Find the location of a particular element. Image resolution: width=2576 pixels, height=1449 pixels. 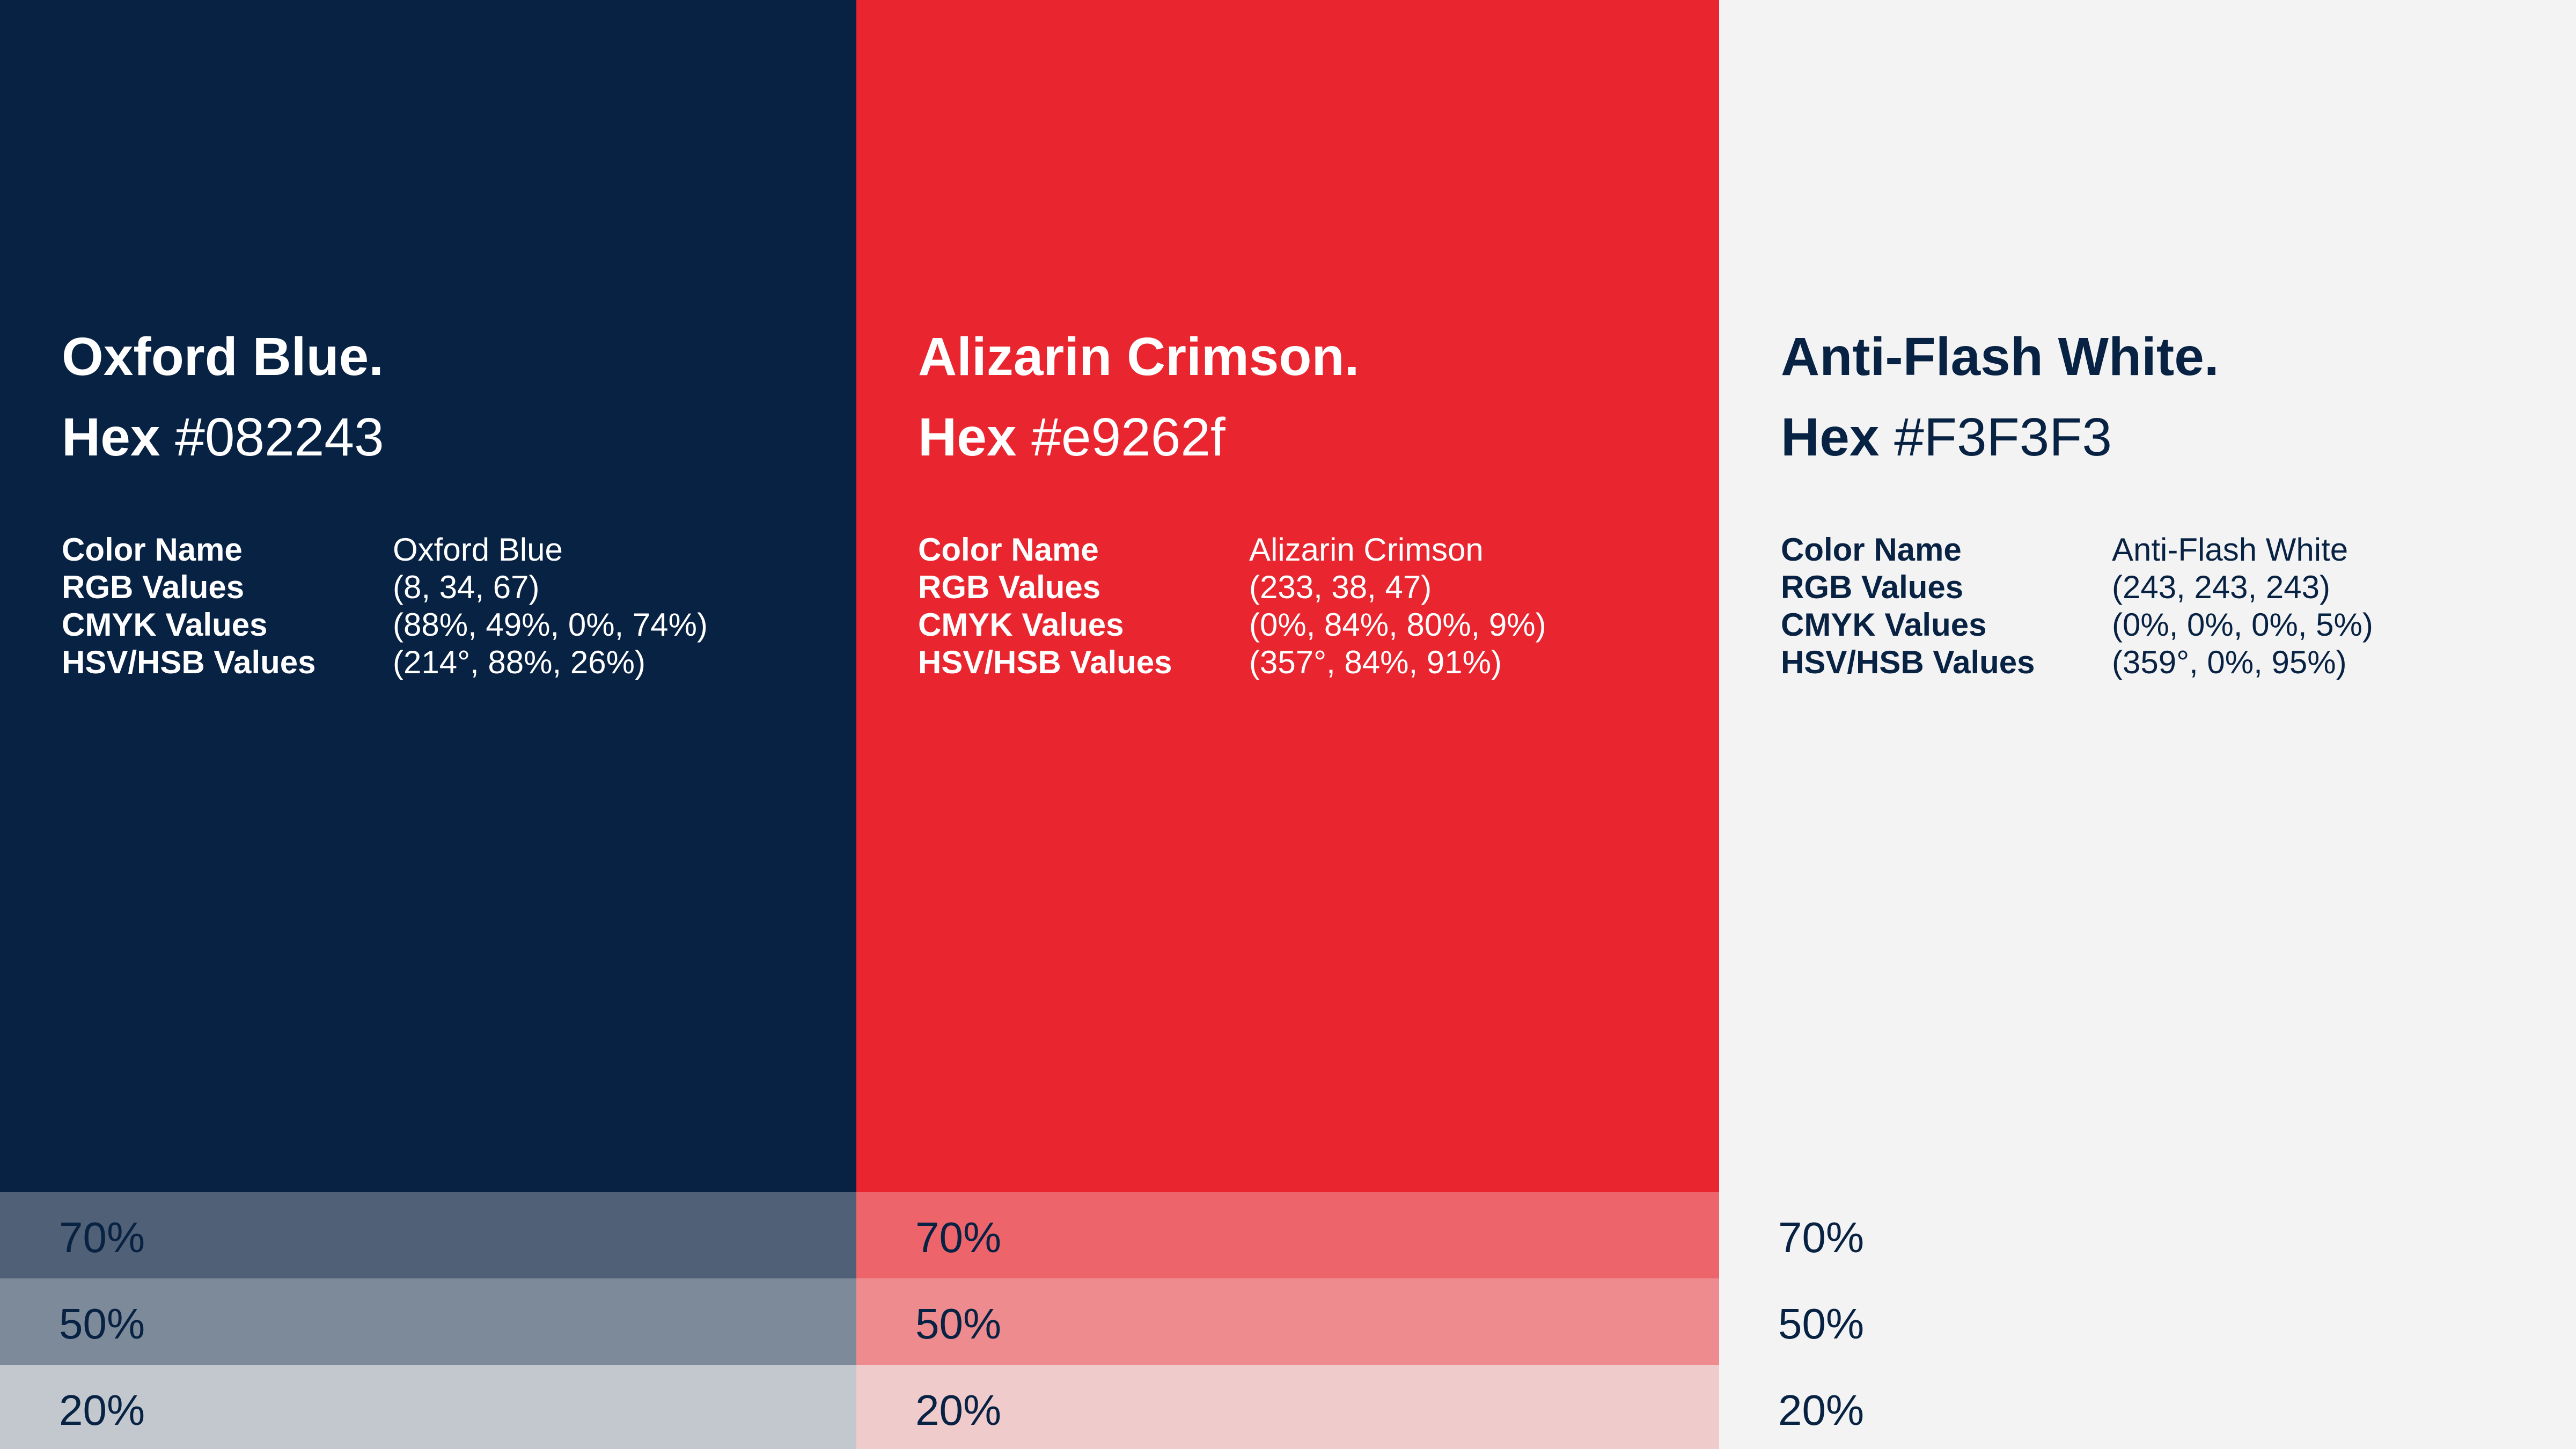

detail-row-cmyk: CMYK Values (88%, 49%, 0%, 74%) is located at coordinates (437, 625).